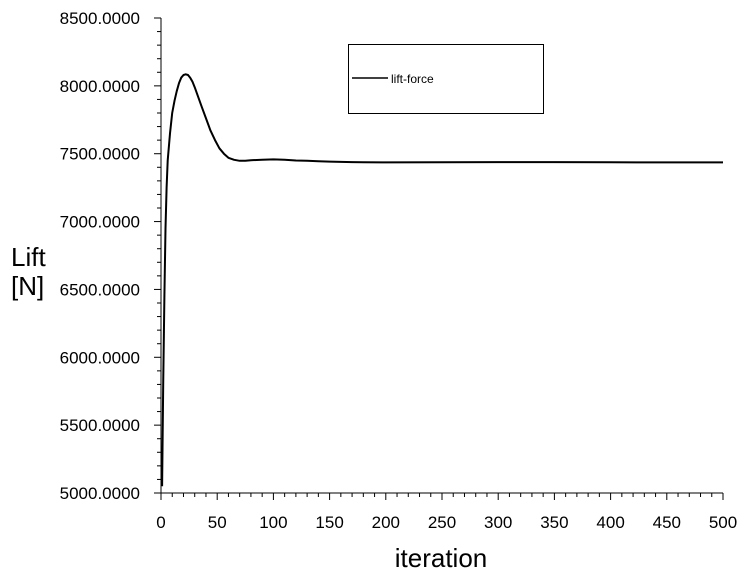  What do you see at coordinates (160, 522) in the screenshot?
I see `x-tick-label: 0` at bounding box center [160, 522].